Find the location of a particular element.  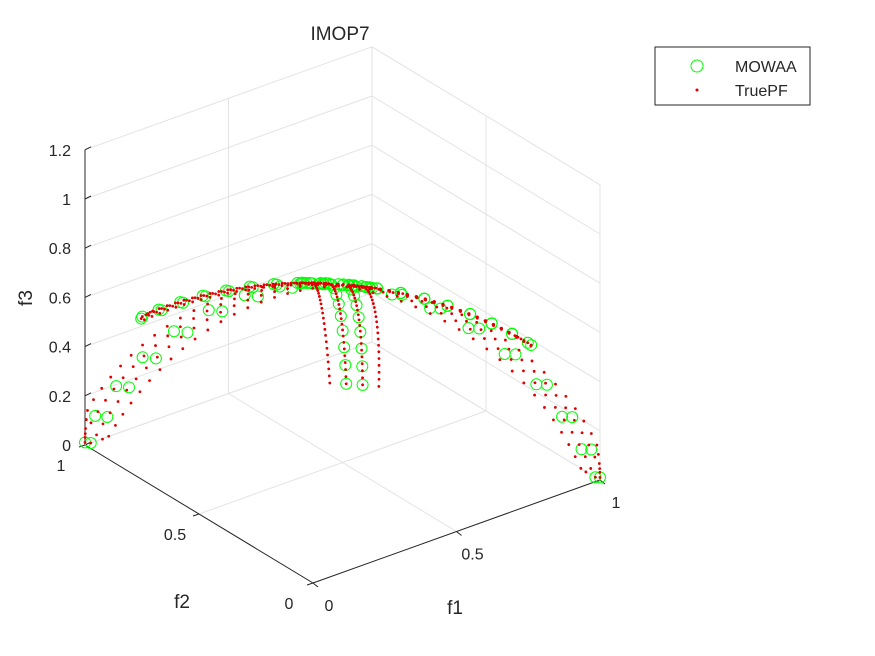

x-tick-label: 0 is located at coordinates (329, 606).